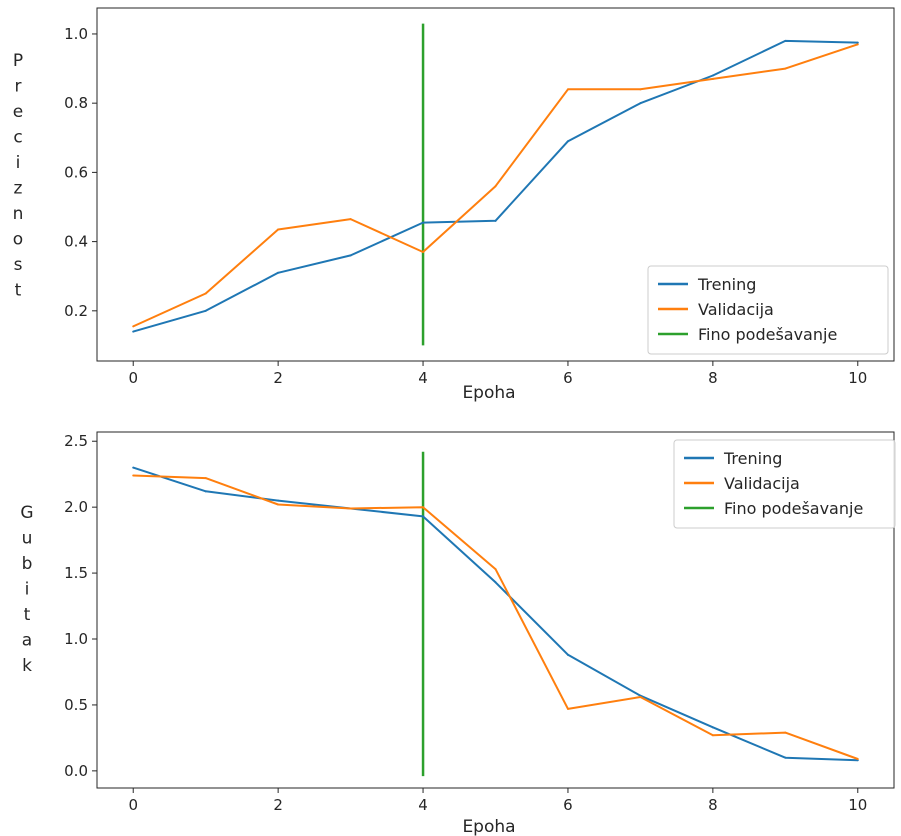 This screenshot has height=836, width=901. What do you see at coordinates (18, 189) in the screenshot?
I see `precision-ylabel-letter: z` at bounding box center [18, 189].